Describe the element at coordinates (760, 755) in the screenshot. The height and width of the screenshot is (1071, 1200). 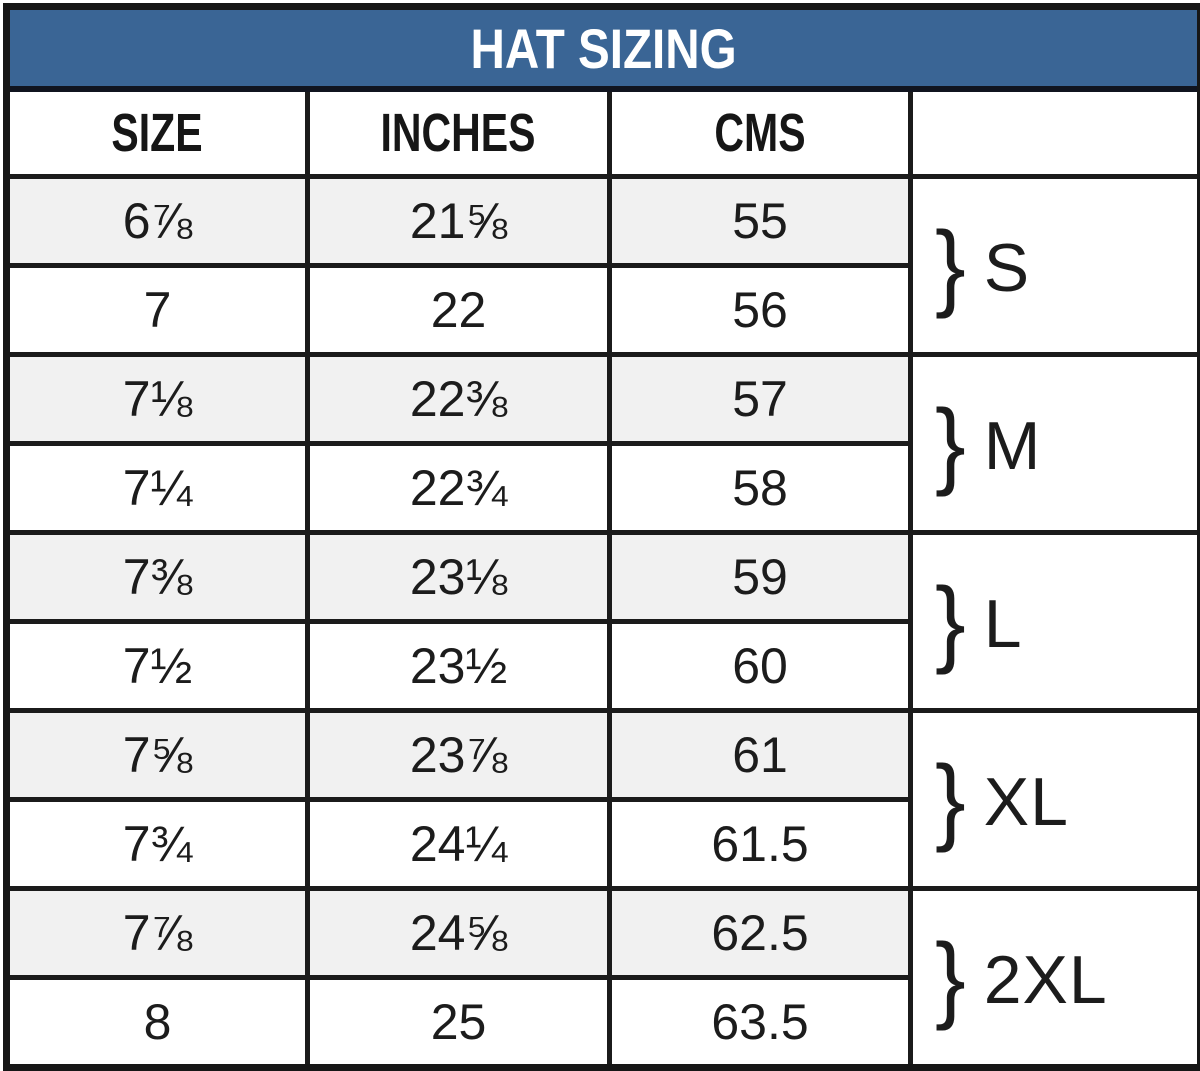
I see `cell-cms: 61` at that location.